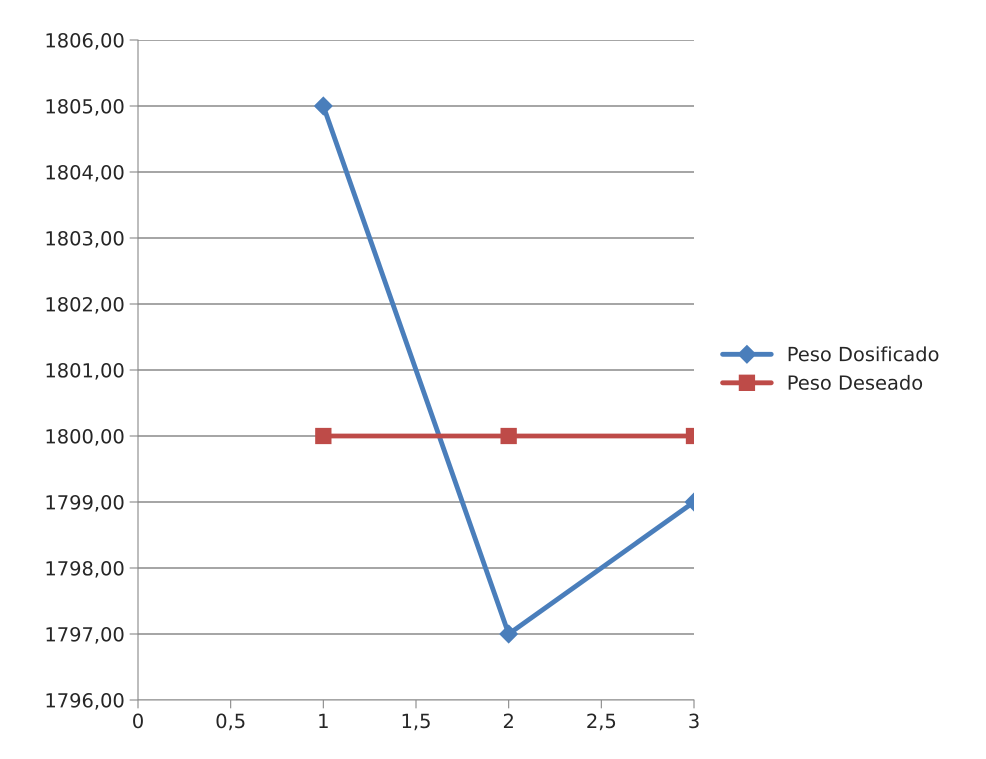 The image size is (986, 759). I want to click on y-tick-label: 1802,00, so click(85, 305).